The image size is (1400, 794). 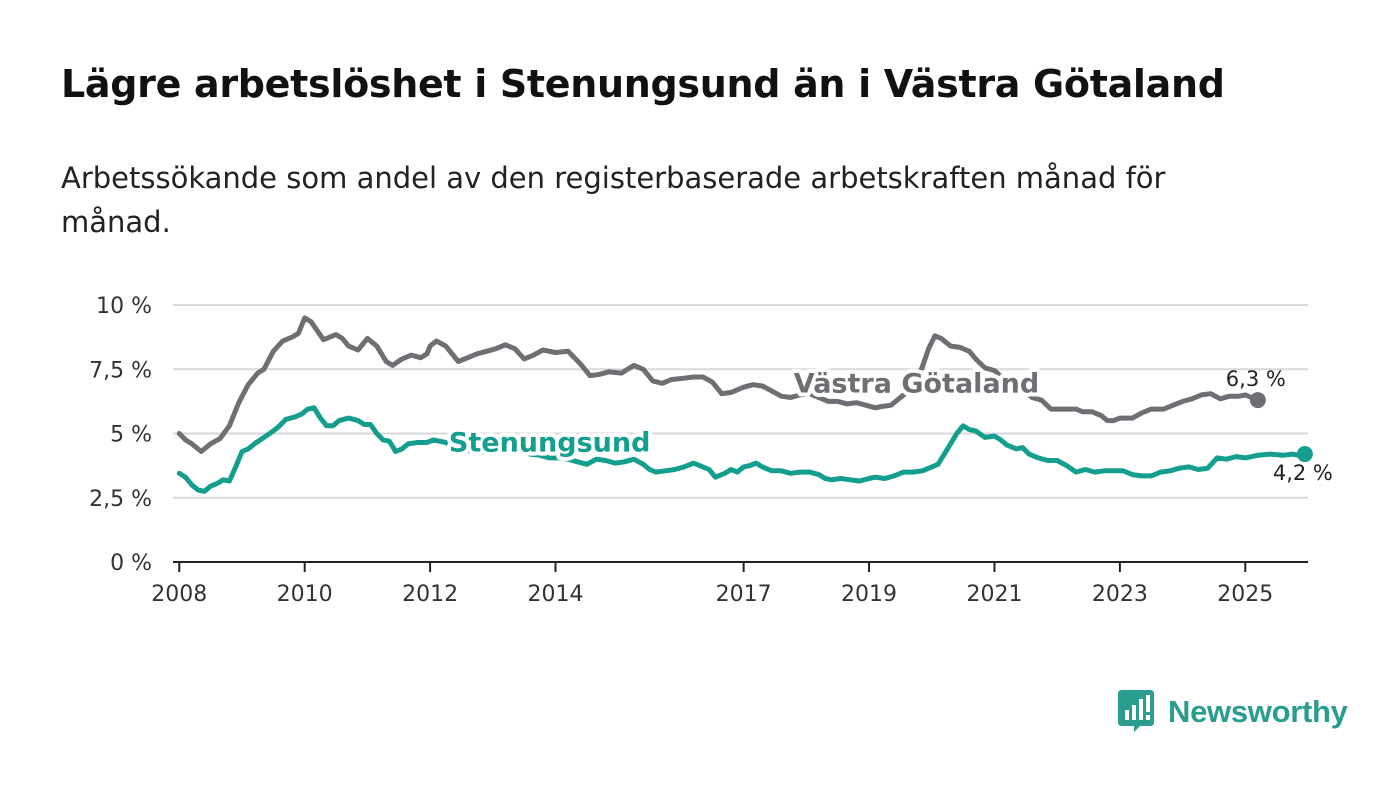 What do you see at coordinates (742, 449) in the screenshot?
I see `series-line-stenungsund` at bounding box center [742, 449].